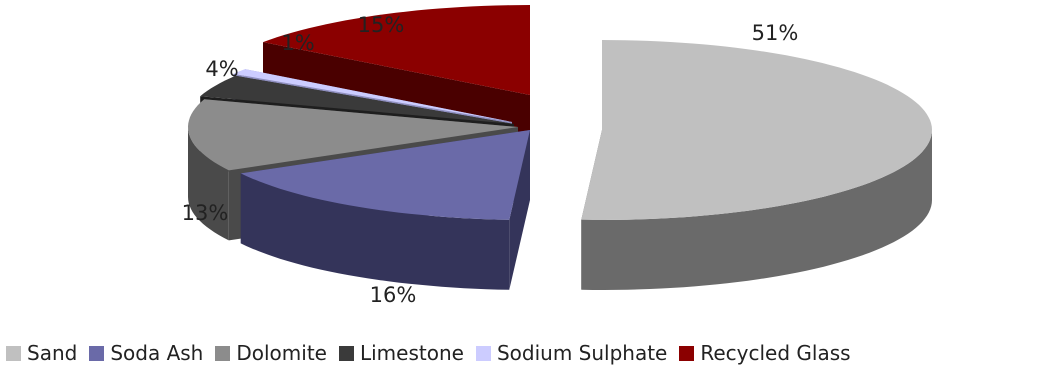  I want to click on slice-rim-soda-ash, so click(375, 231).